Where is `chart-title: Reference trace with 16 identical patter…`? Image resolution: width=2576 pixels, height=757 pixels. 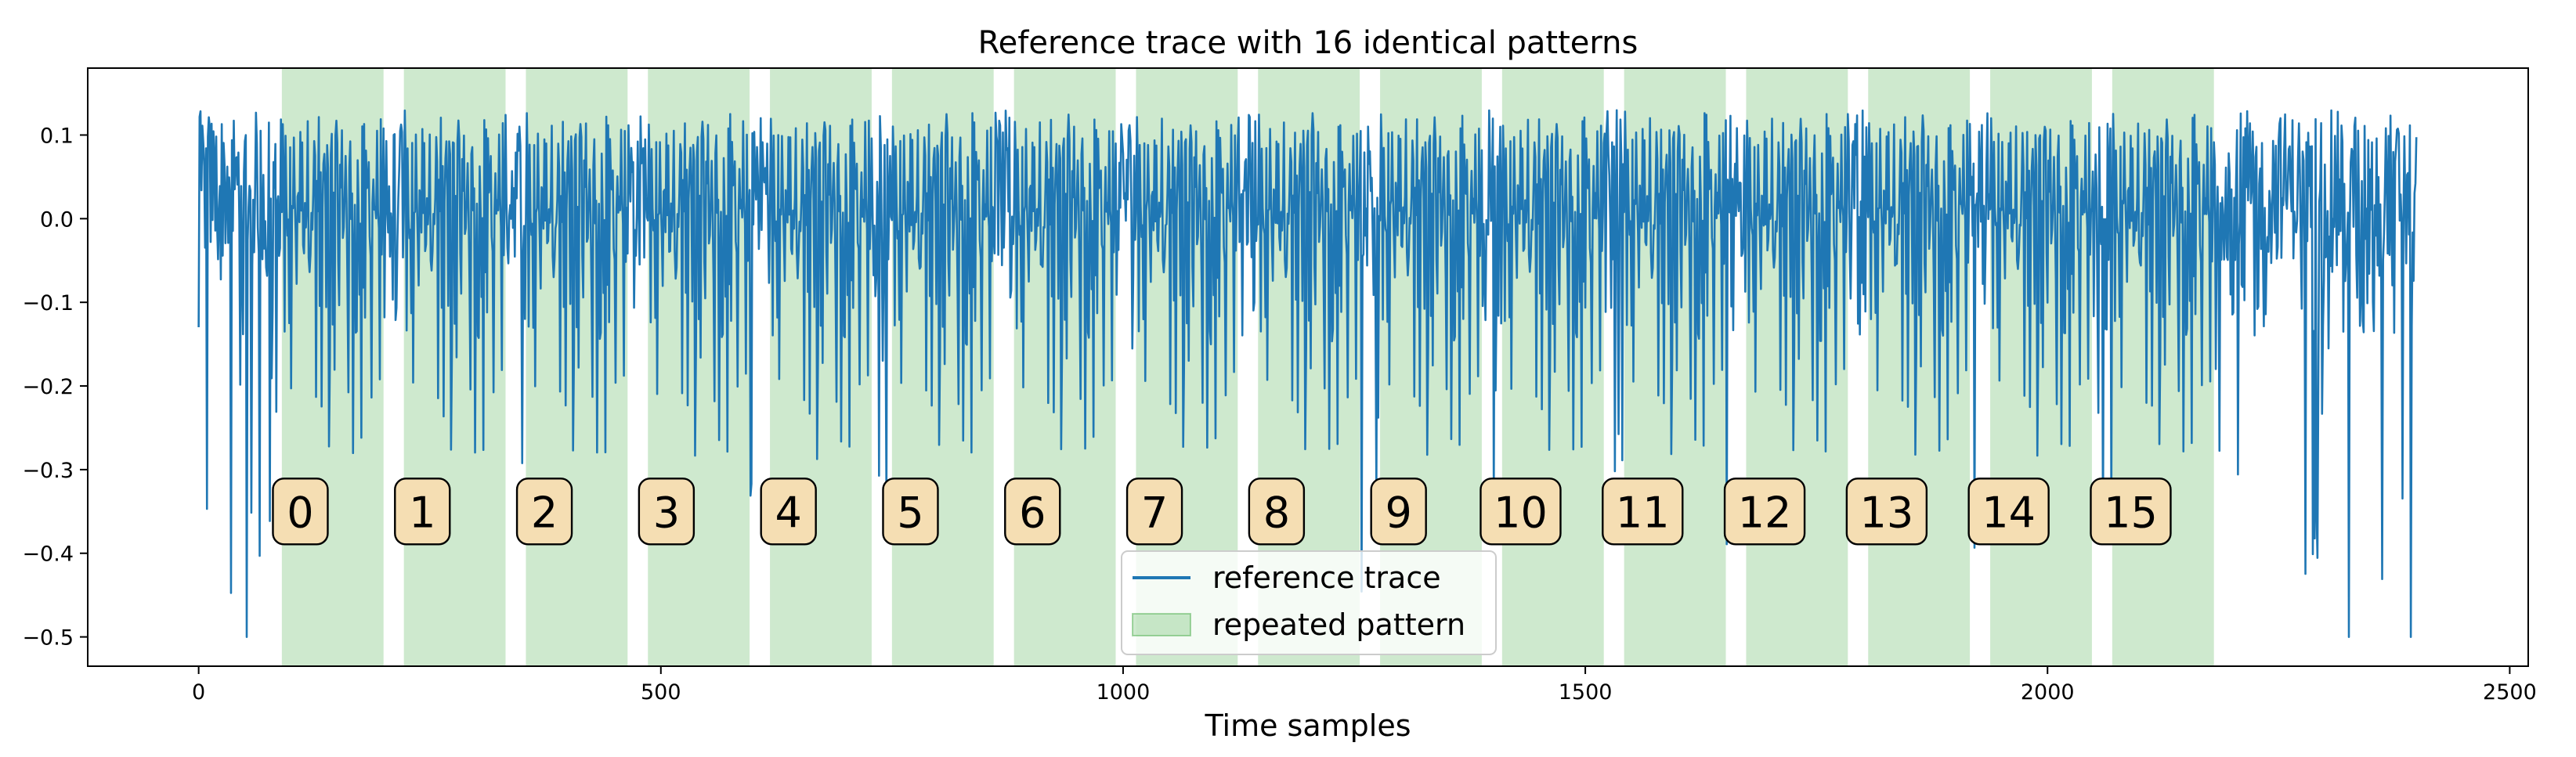 chart-title: Reference trace with 16 identical patter… is located at coordinates (1308, 43).